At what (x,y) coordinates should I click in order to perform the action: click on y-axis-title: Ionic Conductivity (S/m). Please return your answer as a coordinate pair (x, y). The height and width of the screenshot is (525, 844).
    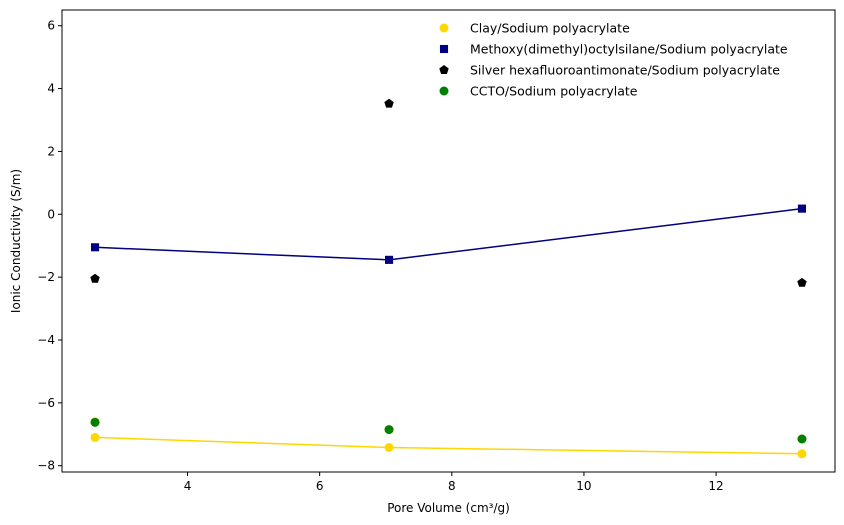
    Looking at the image, I should click on (16, 241).